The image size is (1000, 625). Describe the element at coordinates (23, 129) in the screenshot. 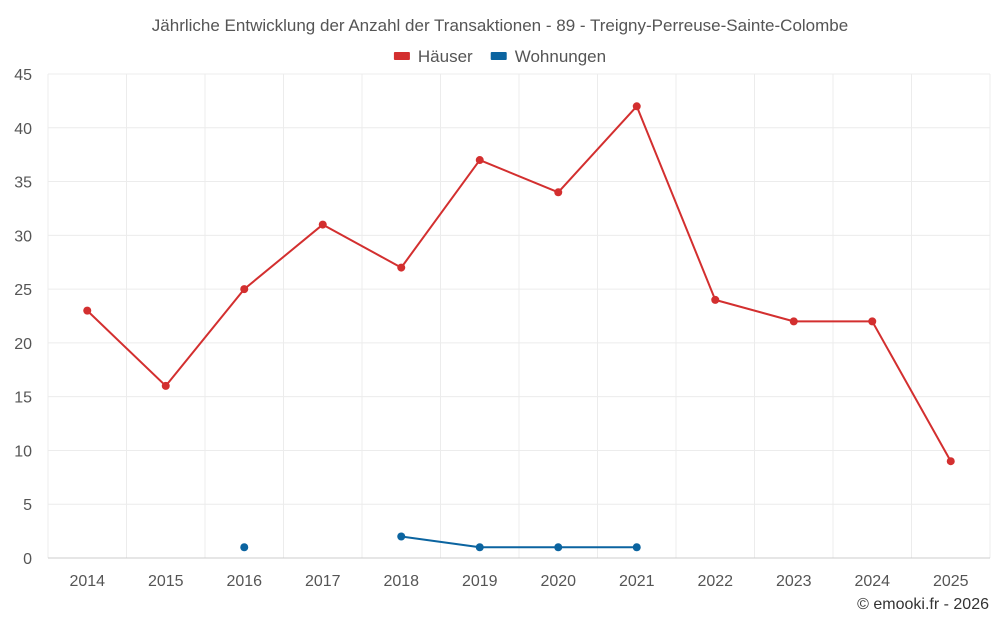

I see `y-tick-label: 40` at that location.